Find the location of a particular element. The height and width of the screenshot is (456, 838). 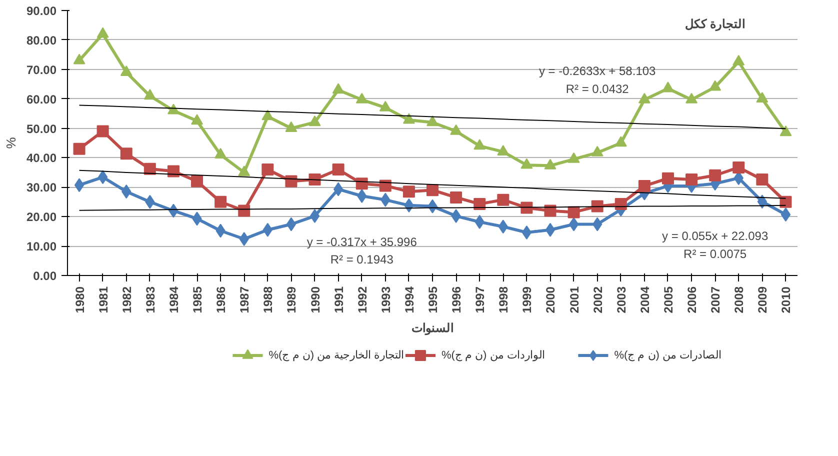

x-tick-label: 2006 is located at coordinates (692, 300).